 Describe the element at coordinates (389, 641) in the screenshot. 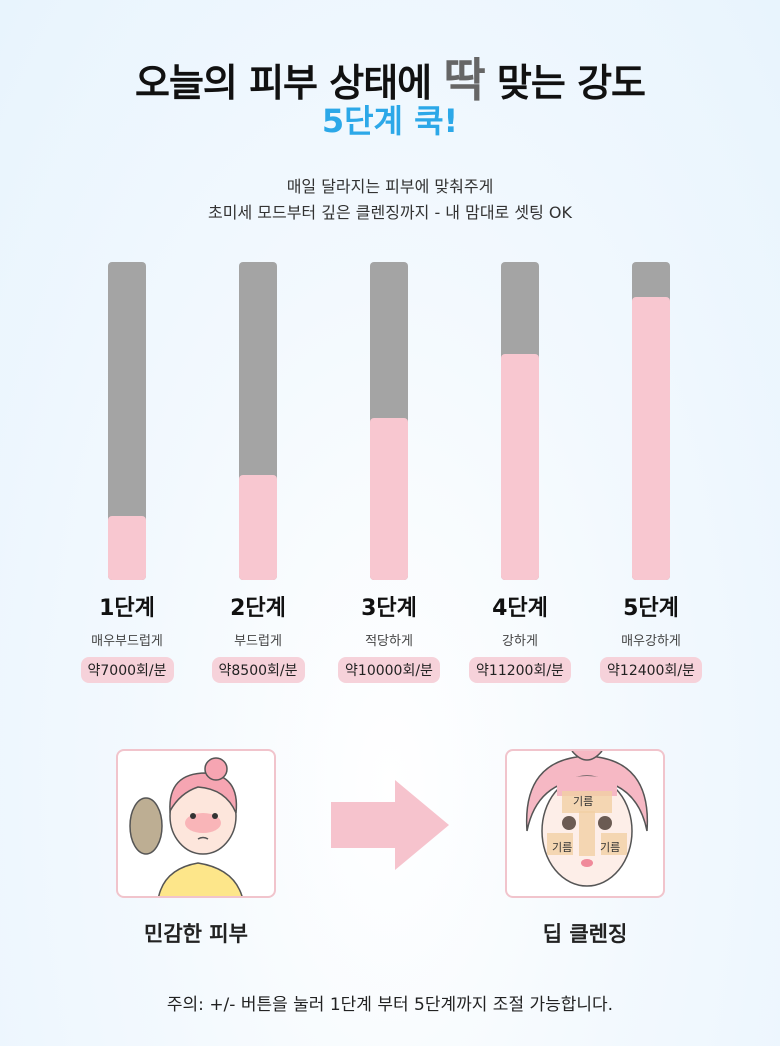

I see `level-description: 적당하게` at that location.